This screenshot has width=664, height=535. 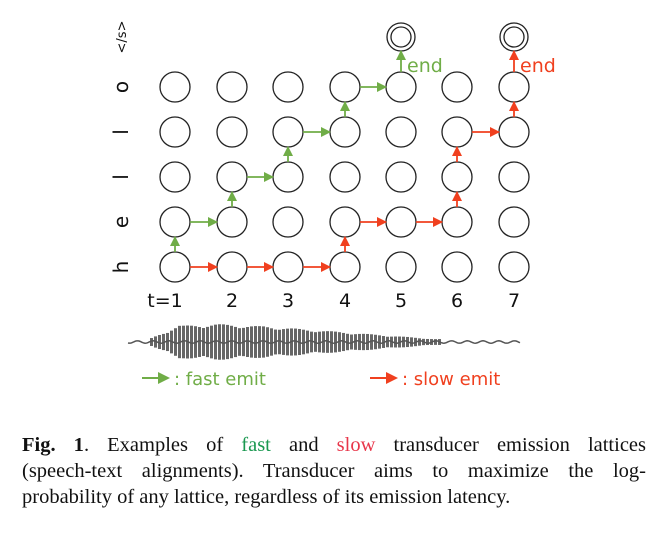 I want to click on fast-arrowhead-icon, so click(x=164, y=378).